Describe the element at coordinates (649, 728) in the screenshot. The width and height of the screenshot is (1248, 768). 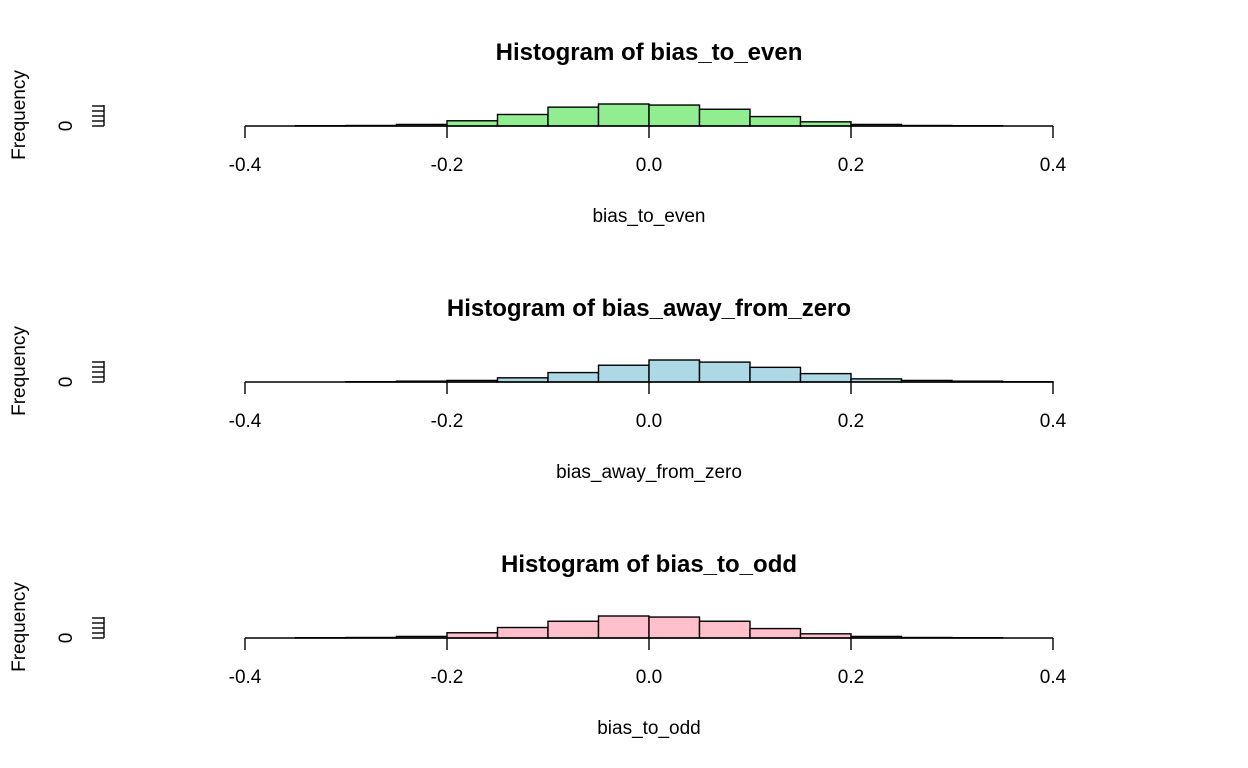
I see `x-axis-label: bias_to_odd` at that location.